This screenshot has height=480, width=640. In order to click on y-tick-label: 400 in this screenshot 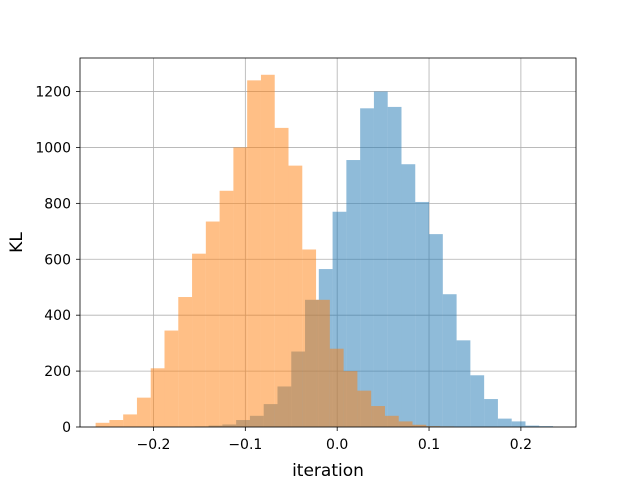, I will do `click(57, 316)`.